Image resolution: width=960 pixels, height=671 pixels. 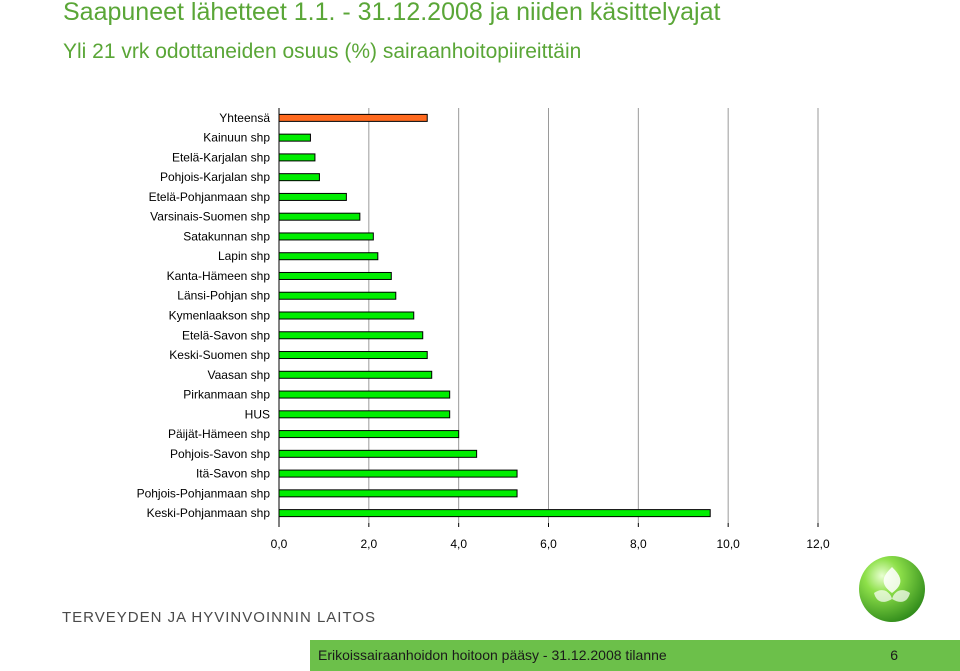 What do you see at coordinates (337, 295) in the screenshot?
I see `bar-länsi-pohjan-shp` at bounding box center [337, 295].